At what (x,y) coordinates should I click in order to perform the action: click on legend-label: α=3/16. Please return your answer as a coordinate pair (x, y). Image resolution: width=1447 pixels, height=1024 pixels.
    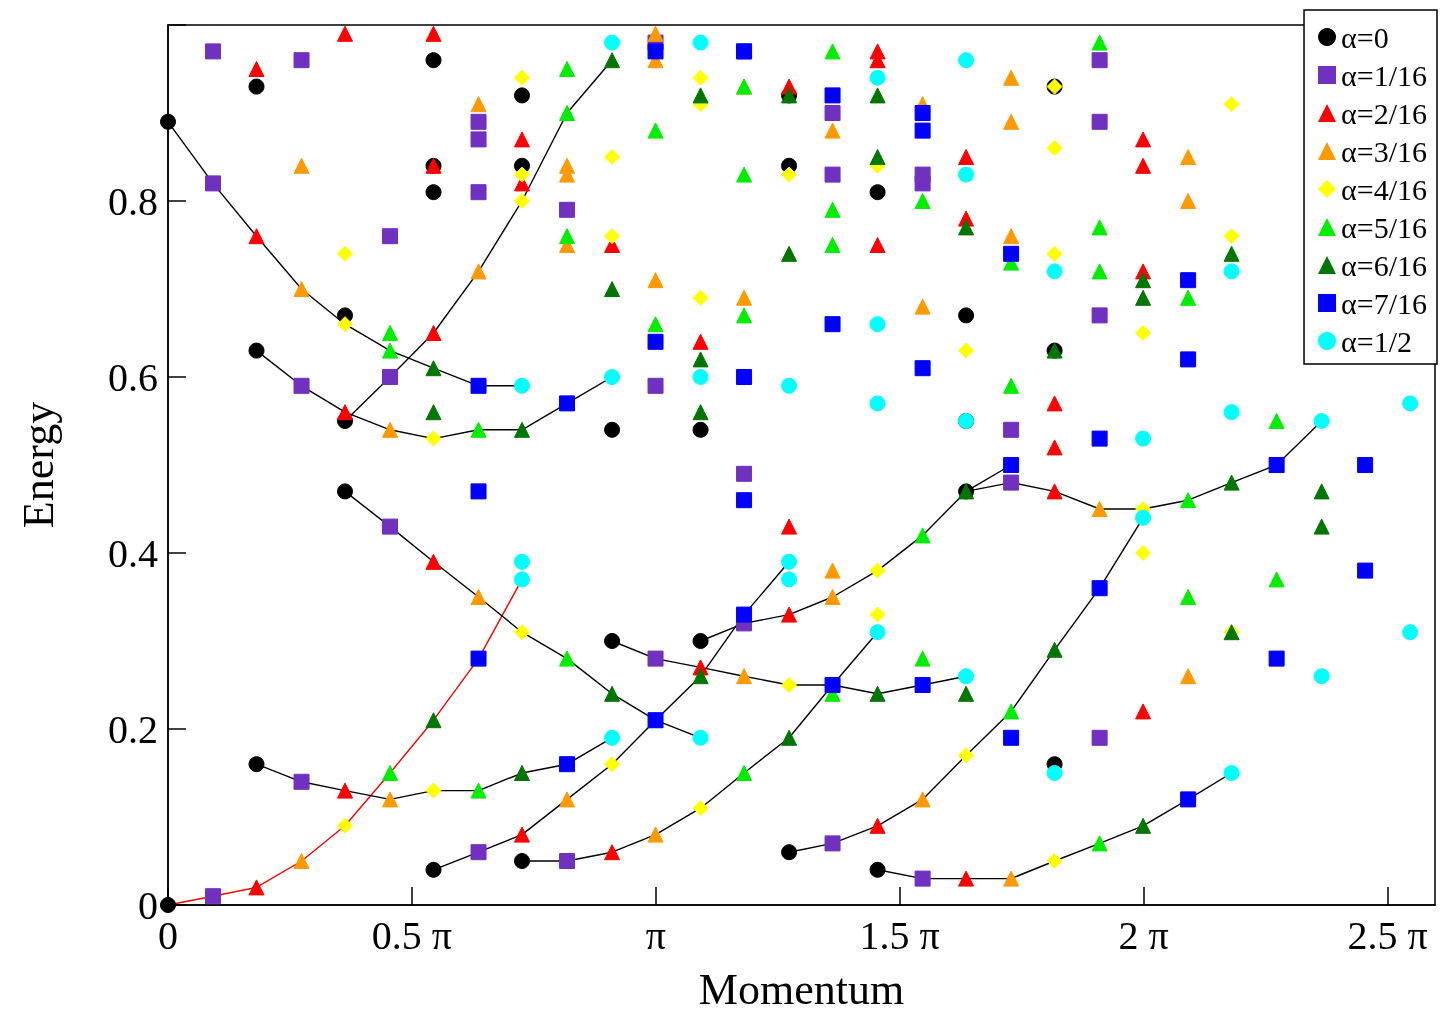
    Looking at the image, I should click on (1384, 151).